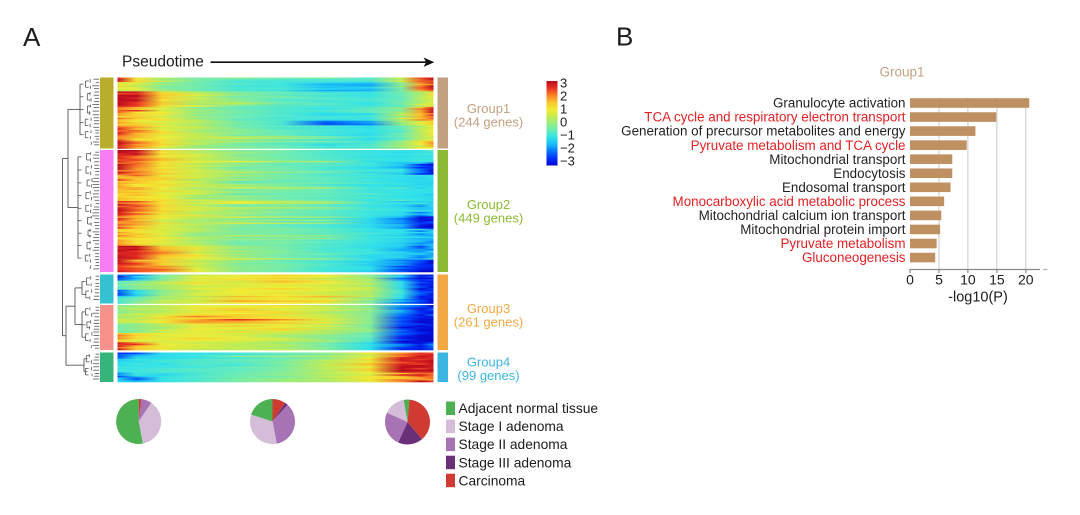 Image resolution: width=1080 pixels, height=515 pixels. What do you see at coordinates (511, 426) in the screenshot?
I see `svg-text: Stage I adenoma` at bounding box center [511, 426].